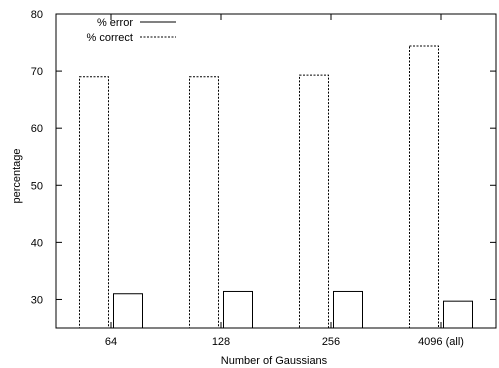 The width and height of the screenshot is (499, 368). What do you see at coordinates (17, 175) in the screenshot?
I see `y-axis-title: percentage` at bounding box center [17, 175].